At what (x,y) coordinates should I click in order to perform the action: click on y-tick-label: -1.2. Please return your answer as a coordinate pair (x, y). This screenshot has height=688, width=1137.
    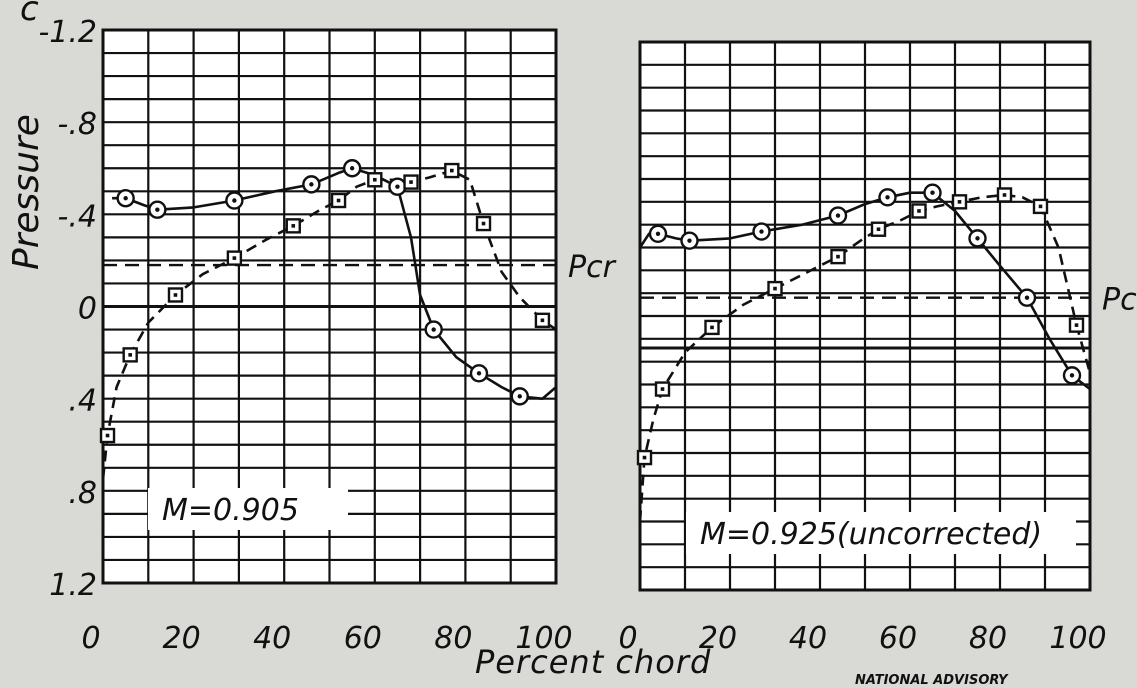
    Looking at the image, I should click on (67, 32).